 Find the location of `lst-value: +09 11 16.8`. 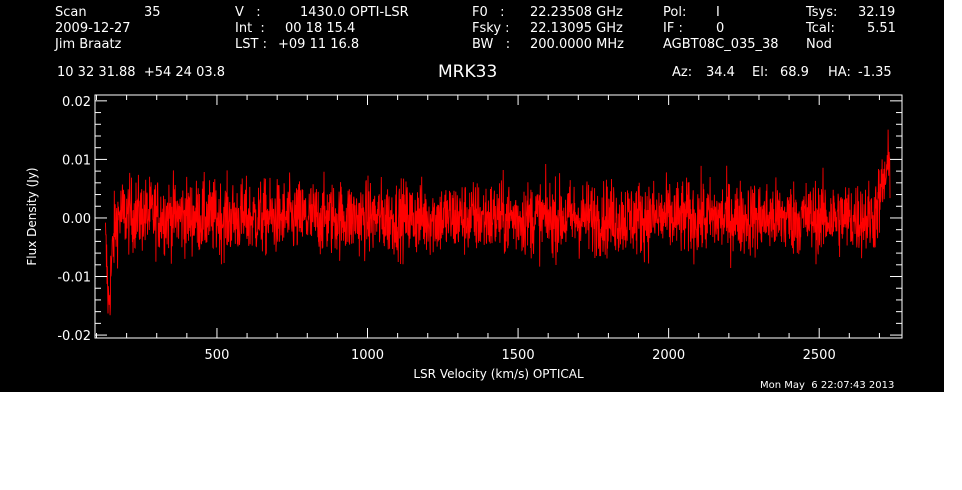

lst-value: +09 11 16.8 is located at coordinates (319, 44).